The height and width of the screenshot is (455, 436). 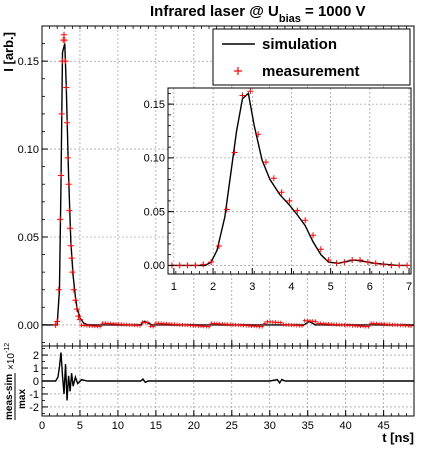 What do you see at coordinates (299, 44) in the screenshot?
I see `legend-label-simulation: simulation` at bounding box center [299, 44].